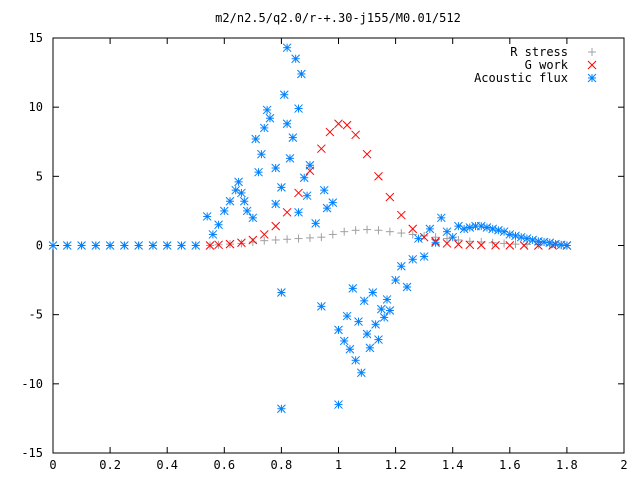  What do you see at coordinates (453, 465) in the screenshot?
I see `x-tick-label: 1.4` at bounding box center [453, 465].